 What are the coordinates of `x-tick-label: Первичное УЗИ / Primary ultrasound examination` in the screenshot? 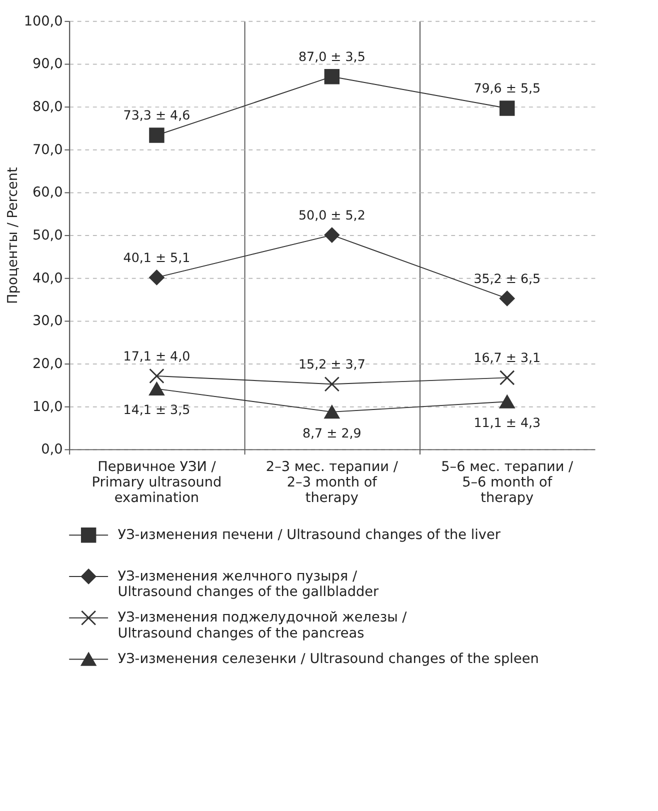 It's located at (157, 482).